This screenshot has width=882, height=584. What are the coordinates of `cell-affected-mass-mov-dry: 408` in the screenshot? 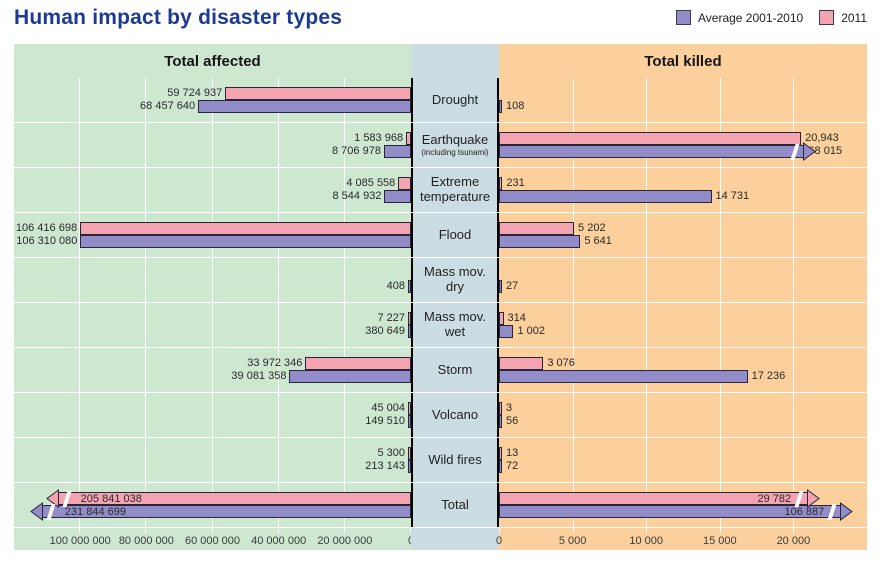 It's located at (212, 280).